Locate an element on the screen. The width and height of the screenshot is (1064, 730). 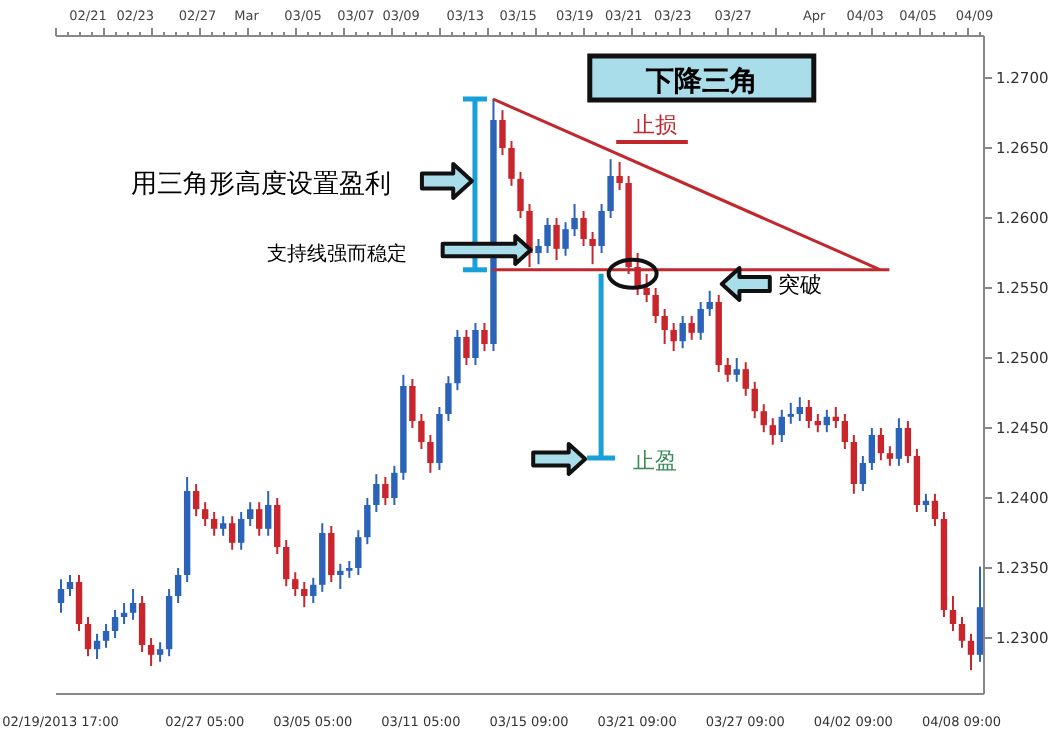
annotation: 止盈 is located at coordinates (655, 461).